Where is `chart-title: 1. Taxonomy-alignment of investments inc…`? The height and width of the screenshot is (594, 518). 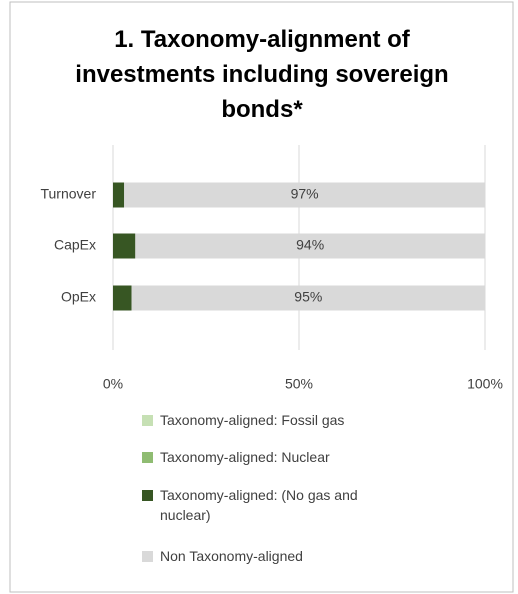 chart-title: 1. Taxonomy-alignment of investments inc… is located at coordinates (262, 74).